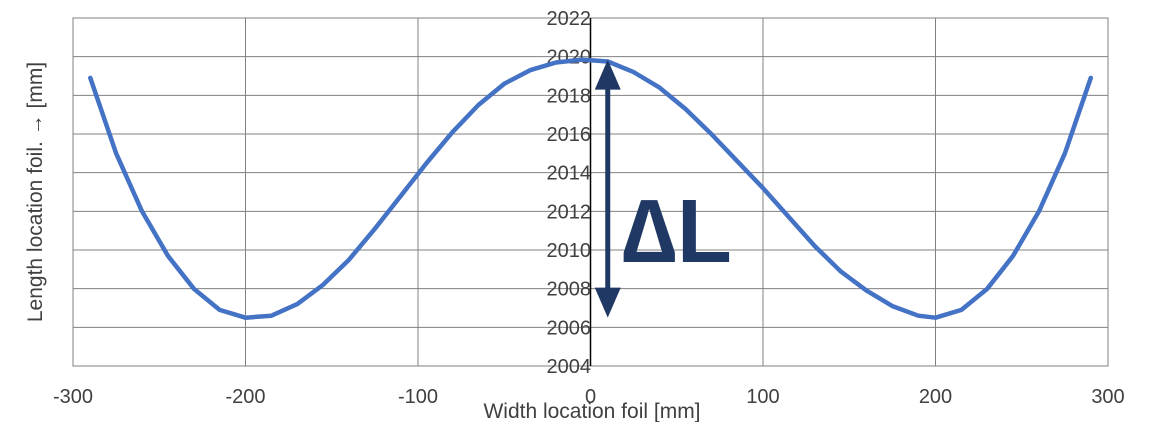 The image size is (1155, 422). What do you see at coordinates (569, 96) in the screenshot?
I see `y-tick-label: 2018` at bounding box center [569, 96].